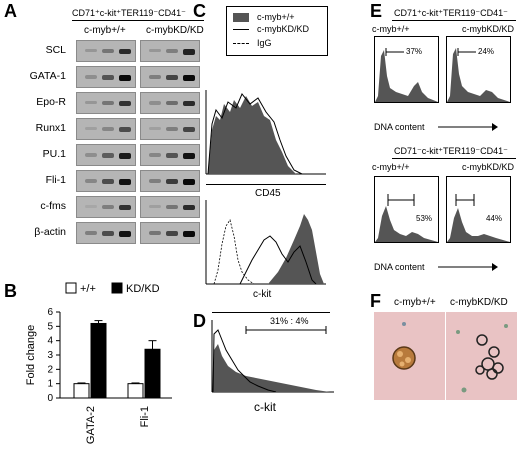 The height and width of the screenshot is (461, 520). I want to click on panel-e-bottom-kd: c-mybKD/KD, so click(488, 167).